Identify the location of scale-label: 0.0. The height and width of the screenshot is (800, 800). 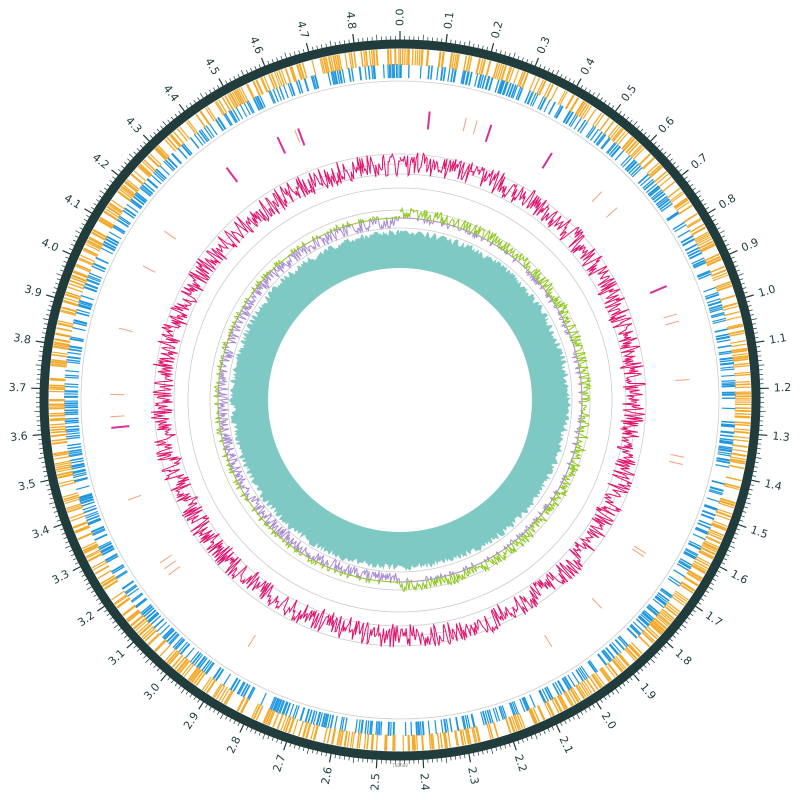
(400, 18).